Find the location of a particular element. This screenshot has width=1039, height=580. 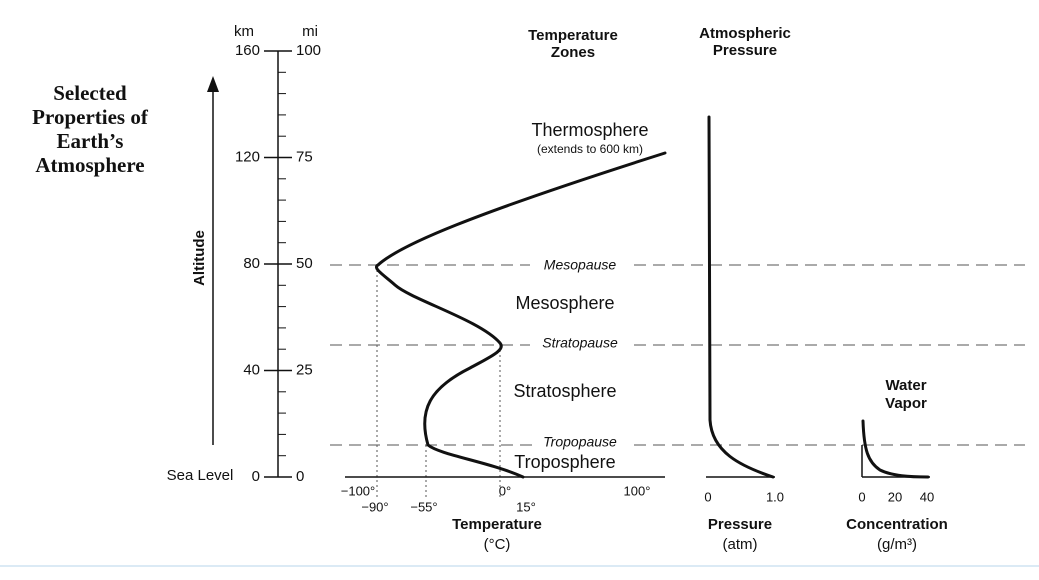

axis-label: Pressure is located at coordinates (740, 524).